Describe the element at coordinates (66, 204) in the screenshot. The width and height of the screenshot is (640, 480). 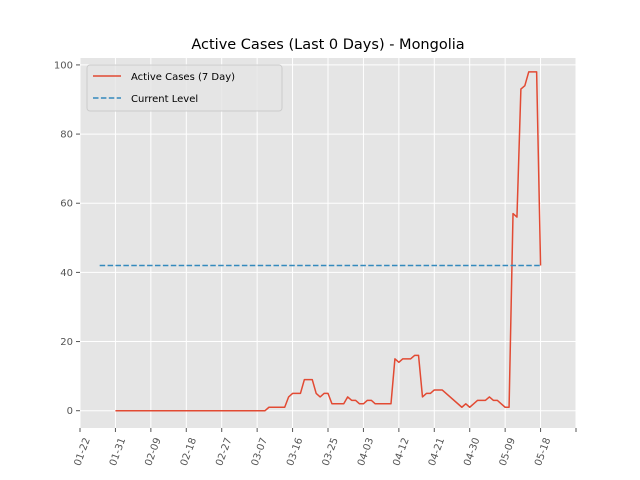
I see `y-tick-label: 60` at that location.